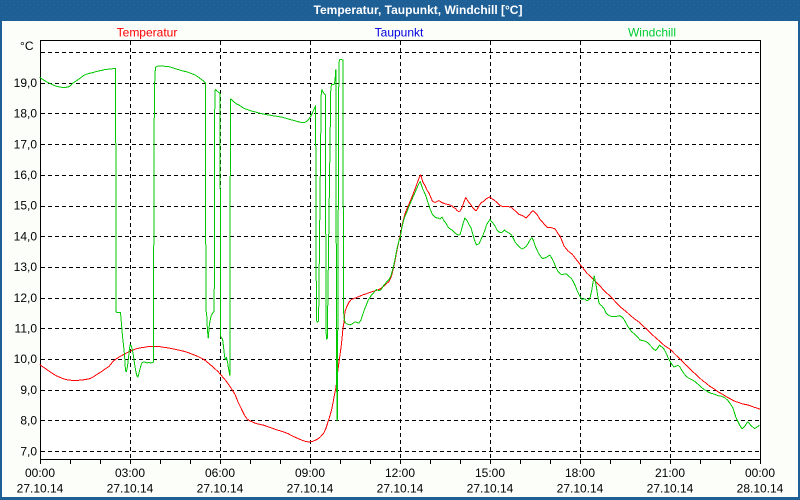 Image resolution: width=800 pixels, height=500 pixels. I want to click on svg-text: 12:00, so click(400, 473).